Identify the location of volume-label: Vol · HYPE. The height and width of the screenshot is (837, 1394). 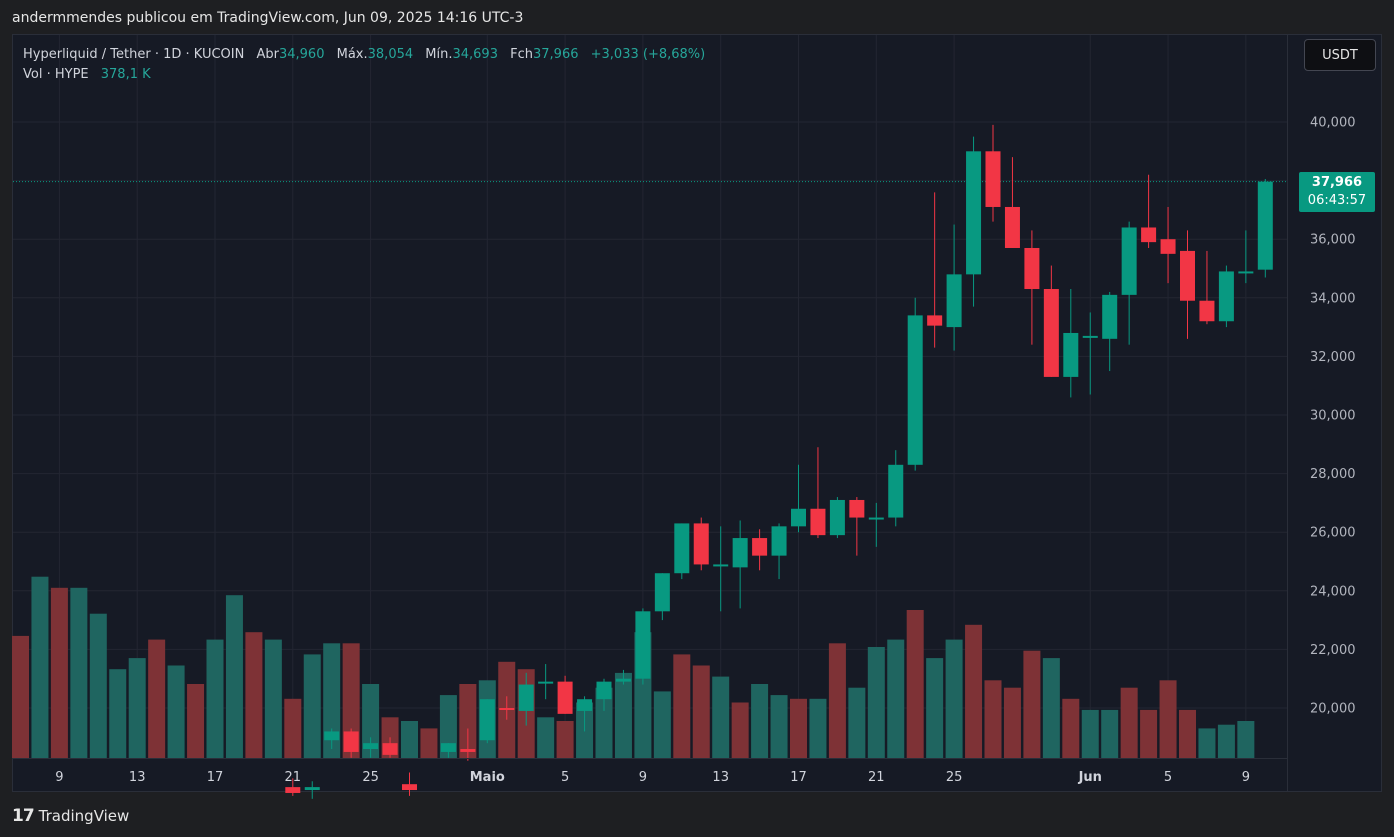
(56, 74).